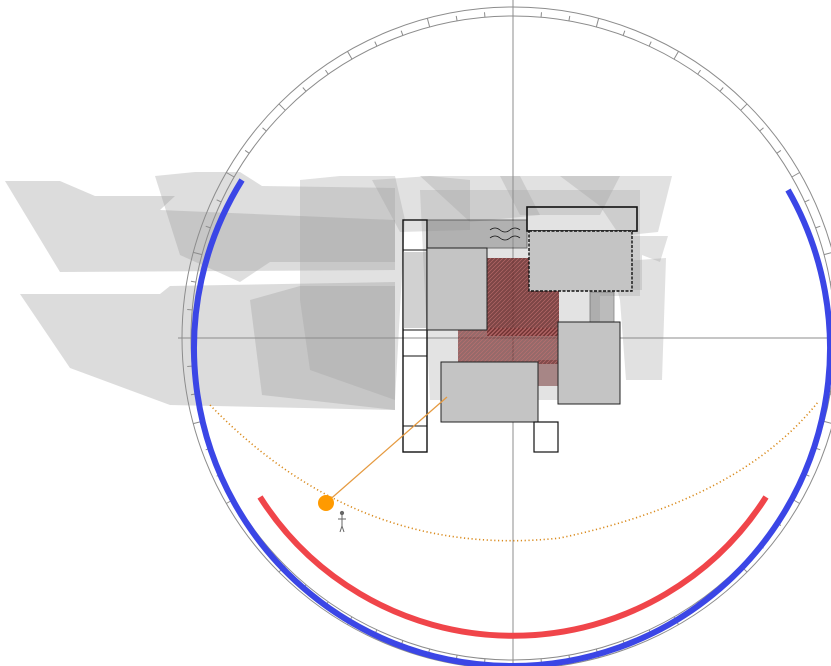  What do you see at coordinates (546, 437) in the screenshot?
I see `south-pier` at bounding box center [546, 437].